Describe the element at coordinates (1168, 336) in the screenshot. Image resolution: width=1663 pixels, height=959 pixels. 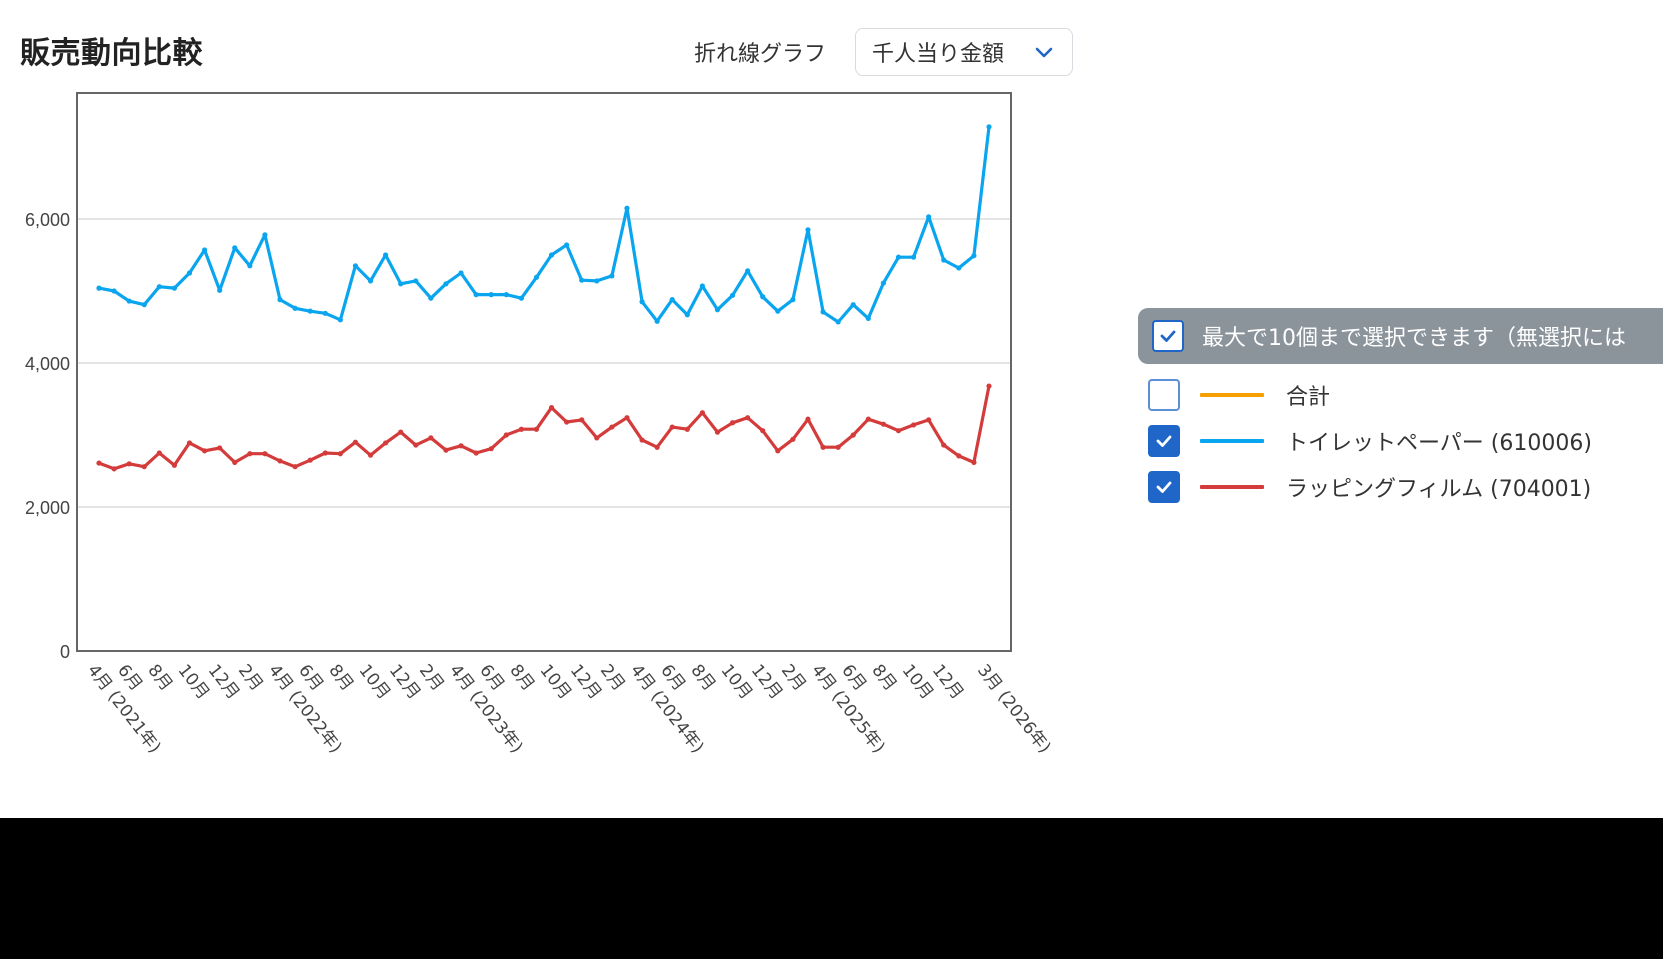
I see `select-all-checkbox` at that location.